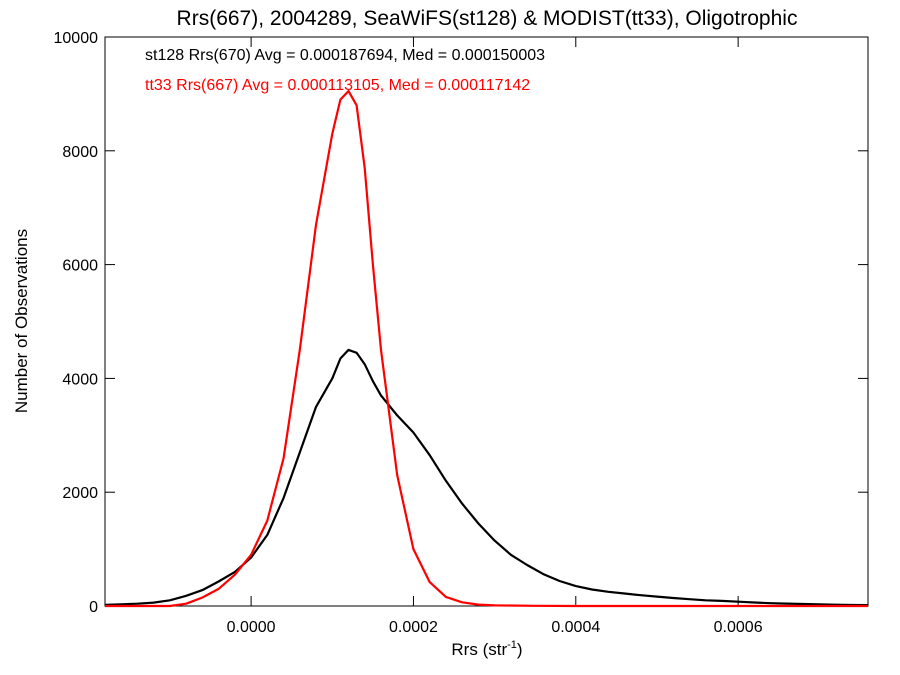 This screenshot has height=675, width=900. What do you see at coordinates (479, 649) in the screenshot?
I see `x-axis-title-main: Rrs (str` at bounding box center [479, 649].